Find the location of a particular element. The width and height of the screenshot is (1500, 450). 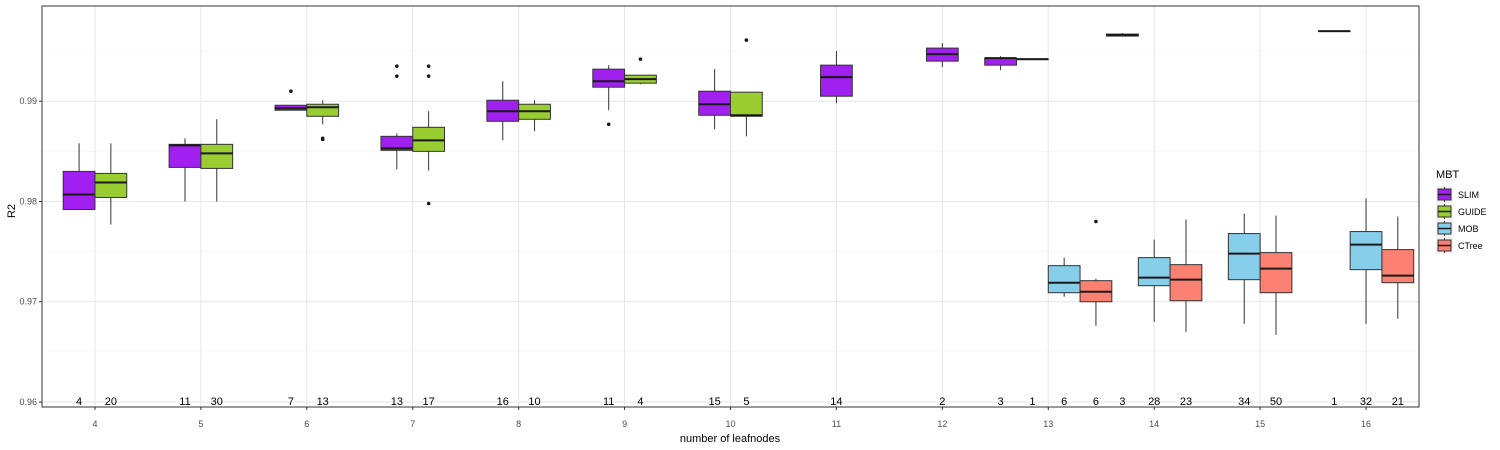

legend-title: MBT is located at coordinates (1448, 175).